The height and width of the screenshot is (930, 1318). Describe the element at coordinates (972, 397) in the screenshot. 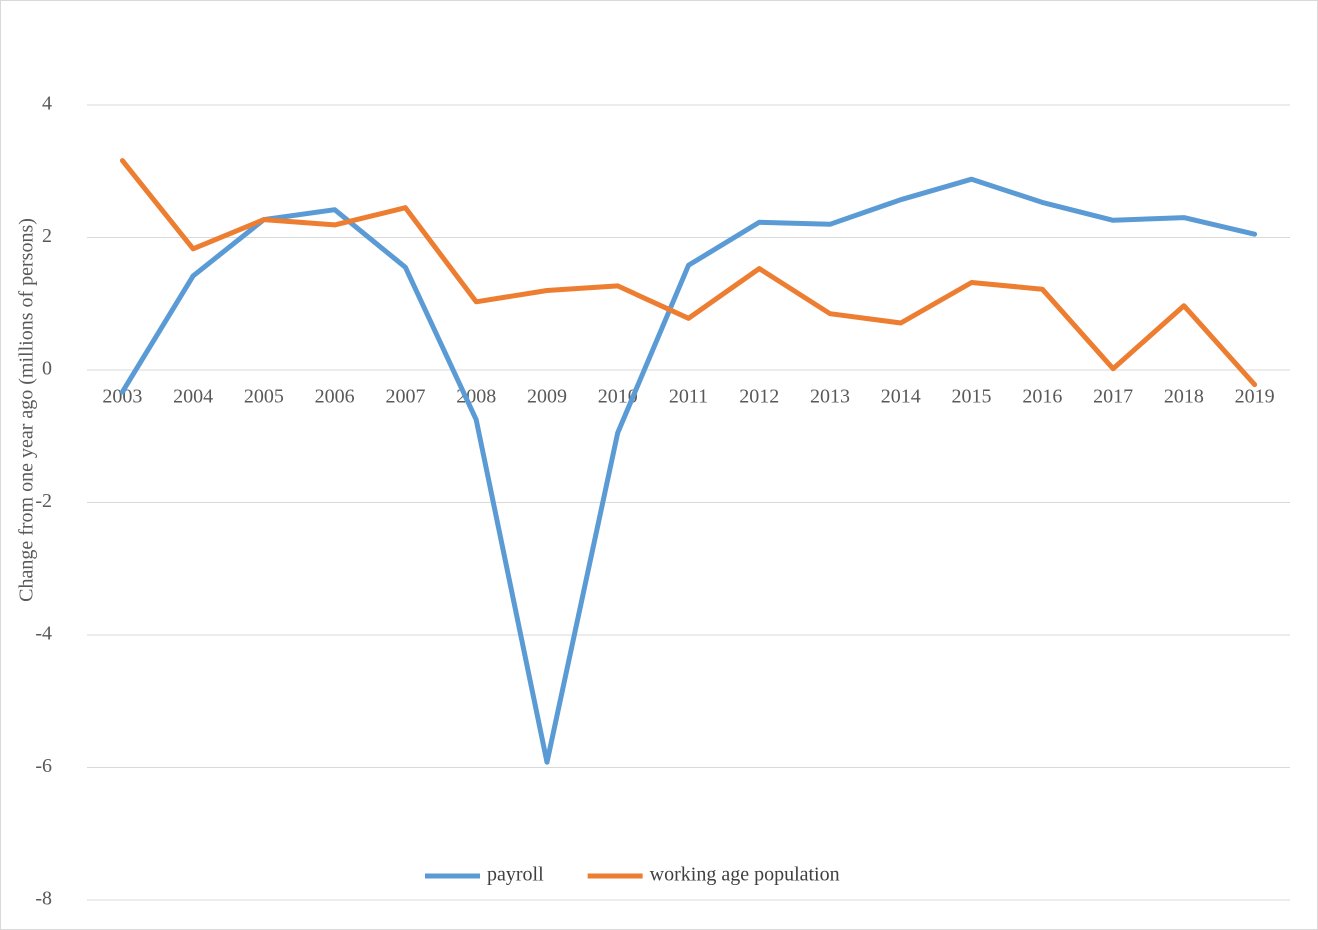

I see `x-tick-label: 2015` at that location.